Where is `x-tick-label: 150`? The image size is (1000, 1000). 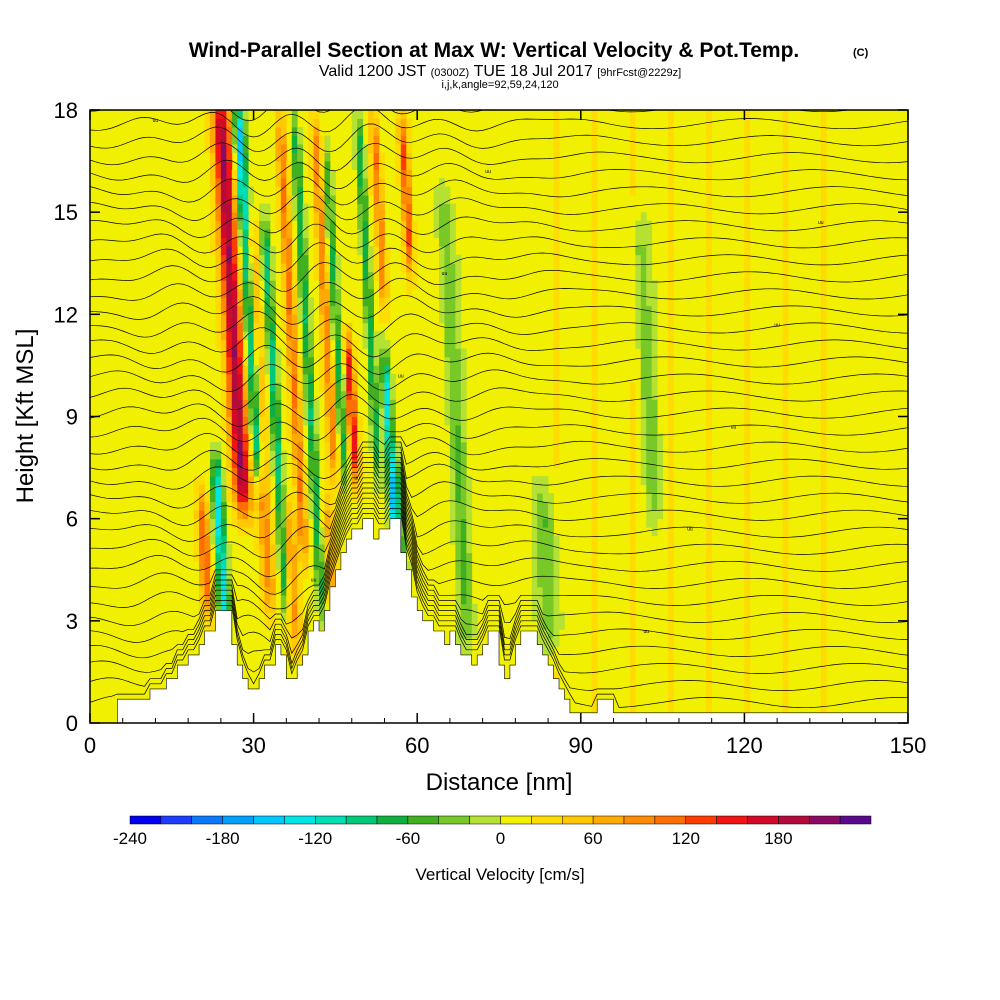
x-tick-label: 150 is located at coordinates (908, 745).